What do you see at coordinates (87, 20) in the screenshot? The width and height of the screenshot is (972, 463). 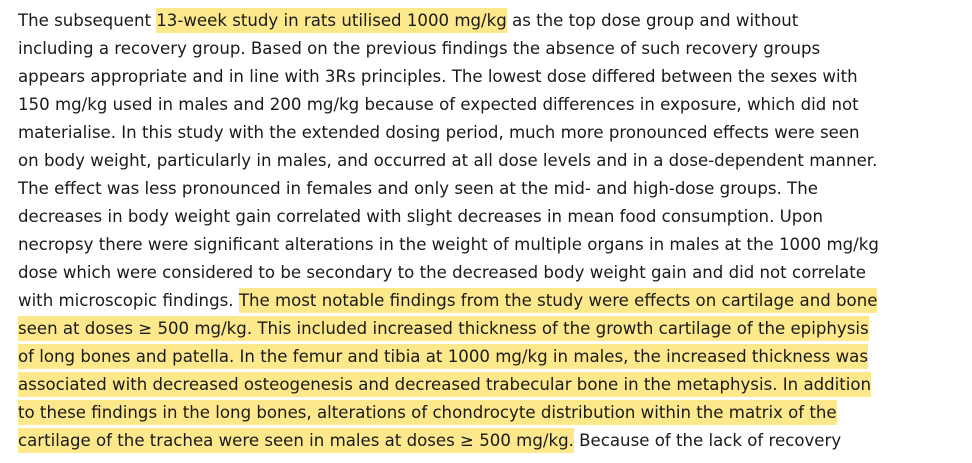 I see `text: The subsequent` at bounding box center [87, 20].